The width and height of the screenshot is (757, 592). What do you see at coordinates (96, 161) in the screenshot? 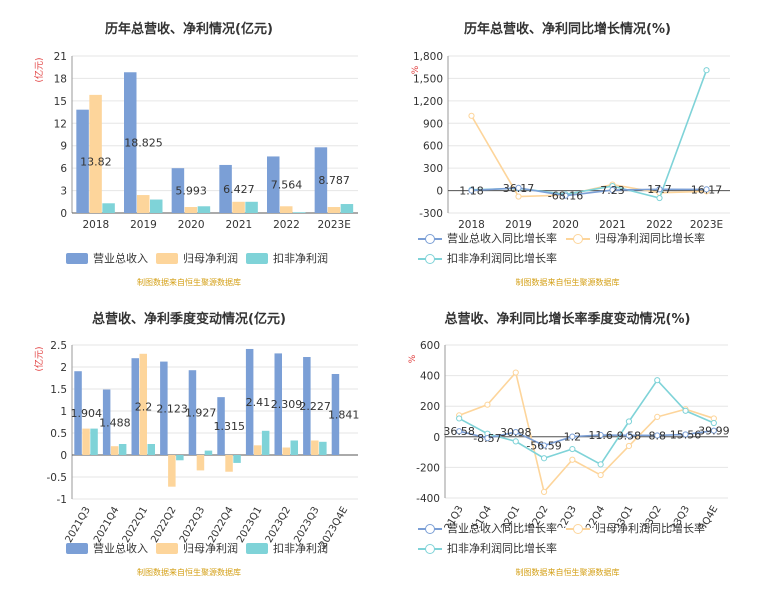
I see `data-label: 13.82` at bounding box center [96, 161].